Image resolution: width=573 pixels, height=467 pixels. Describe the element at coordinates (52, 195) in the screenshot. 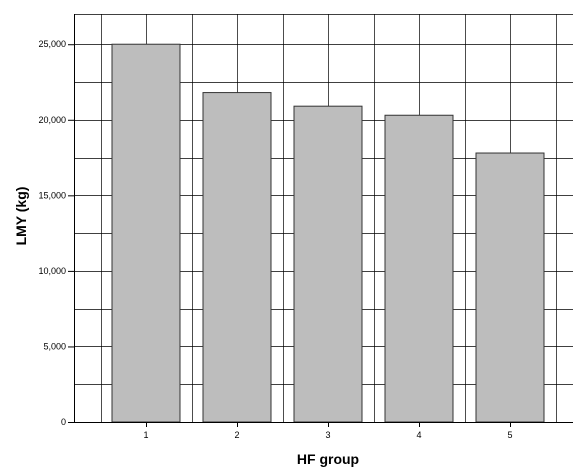

I see `y-tick-label: 15,000` at that location.